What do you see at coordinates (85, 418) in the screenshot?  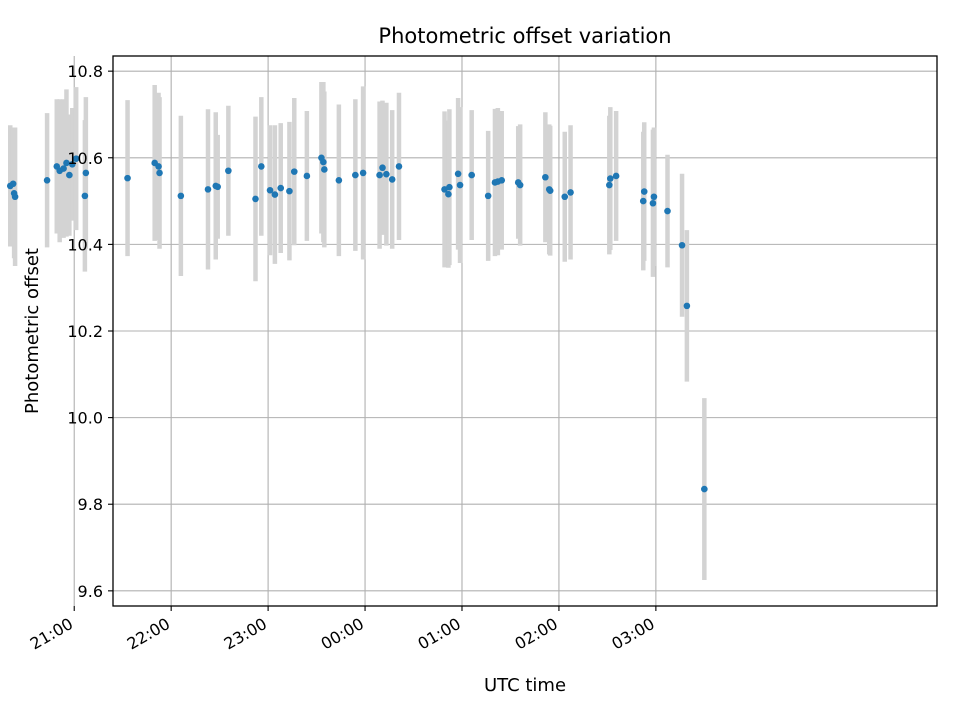 I see `y-tick-label: 10.0` at bounding box center [85, 418].